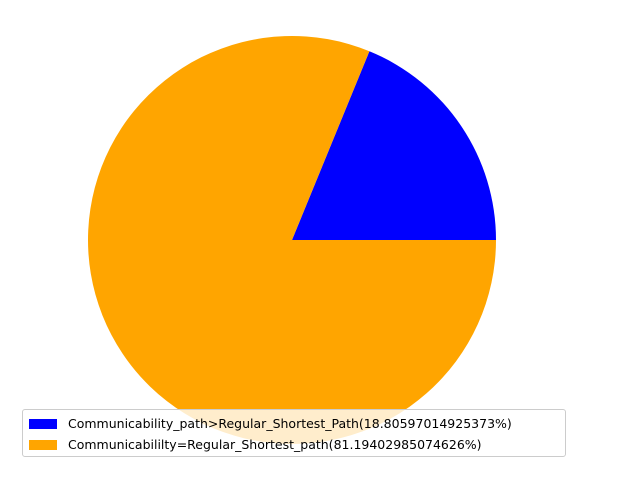 The width and height of the screenshot is (640, 480). Describe the element at coordinates (43, 423) in the screenshot. I see `legend-swatch-blue` at that location.